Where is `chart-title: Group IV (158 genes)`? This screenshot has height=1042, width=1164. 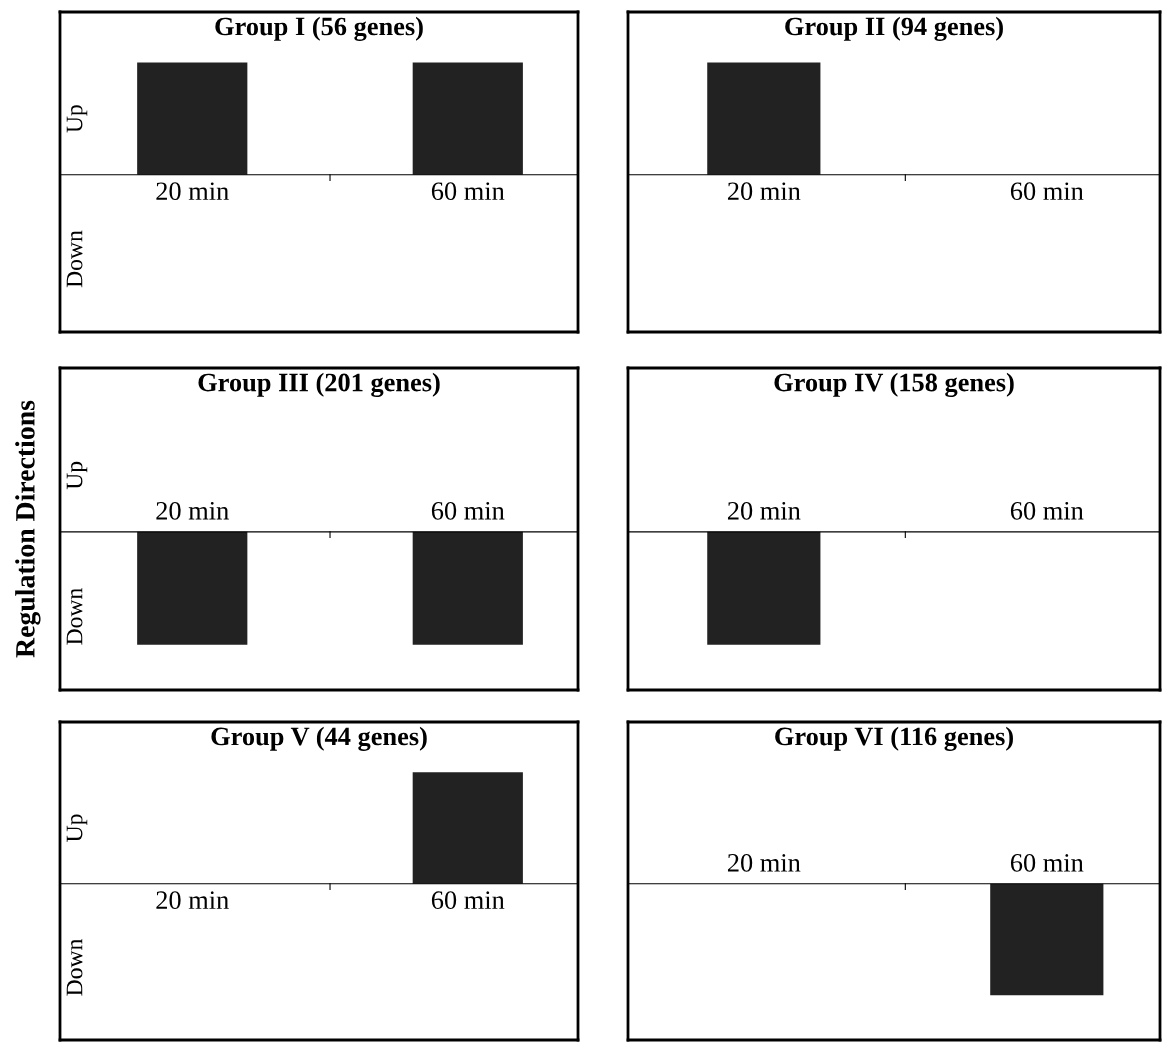 chart-title: Group IV (158 genes) is located at coordinates (894, 384).